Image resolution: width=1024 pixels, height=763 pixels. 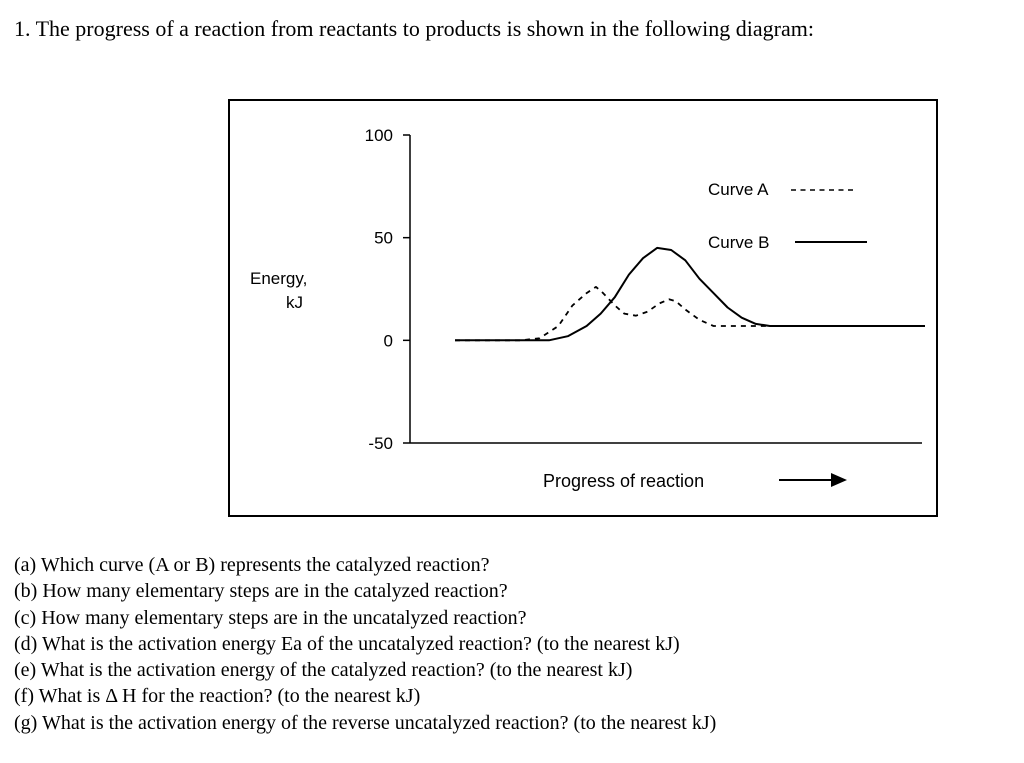 I want to click on x-axis-label: Progress of reaction, so click(x=623, y=481).